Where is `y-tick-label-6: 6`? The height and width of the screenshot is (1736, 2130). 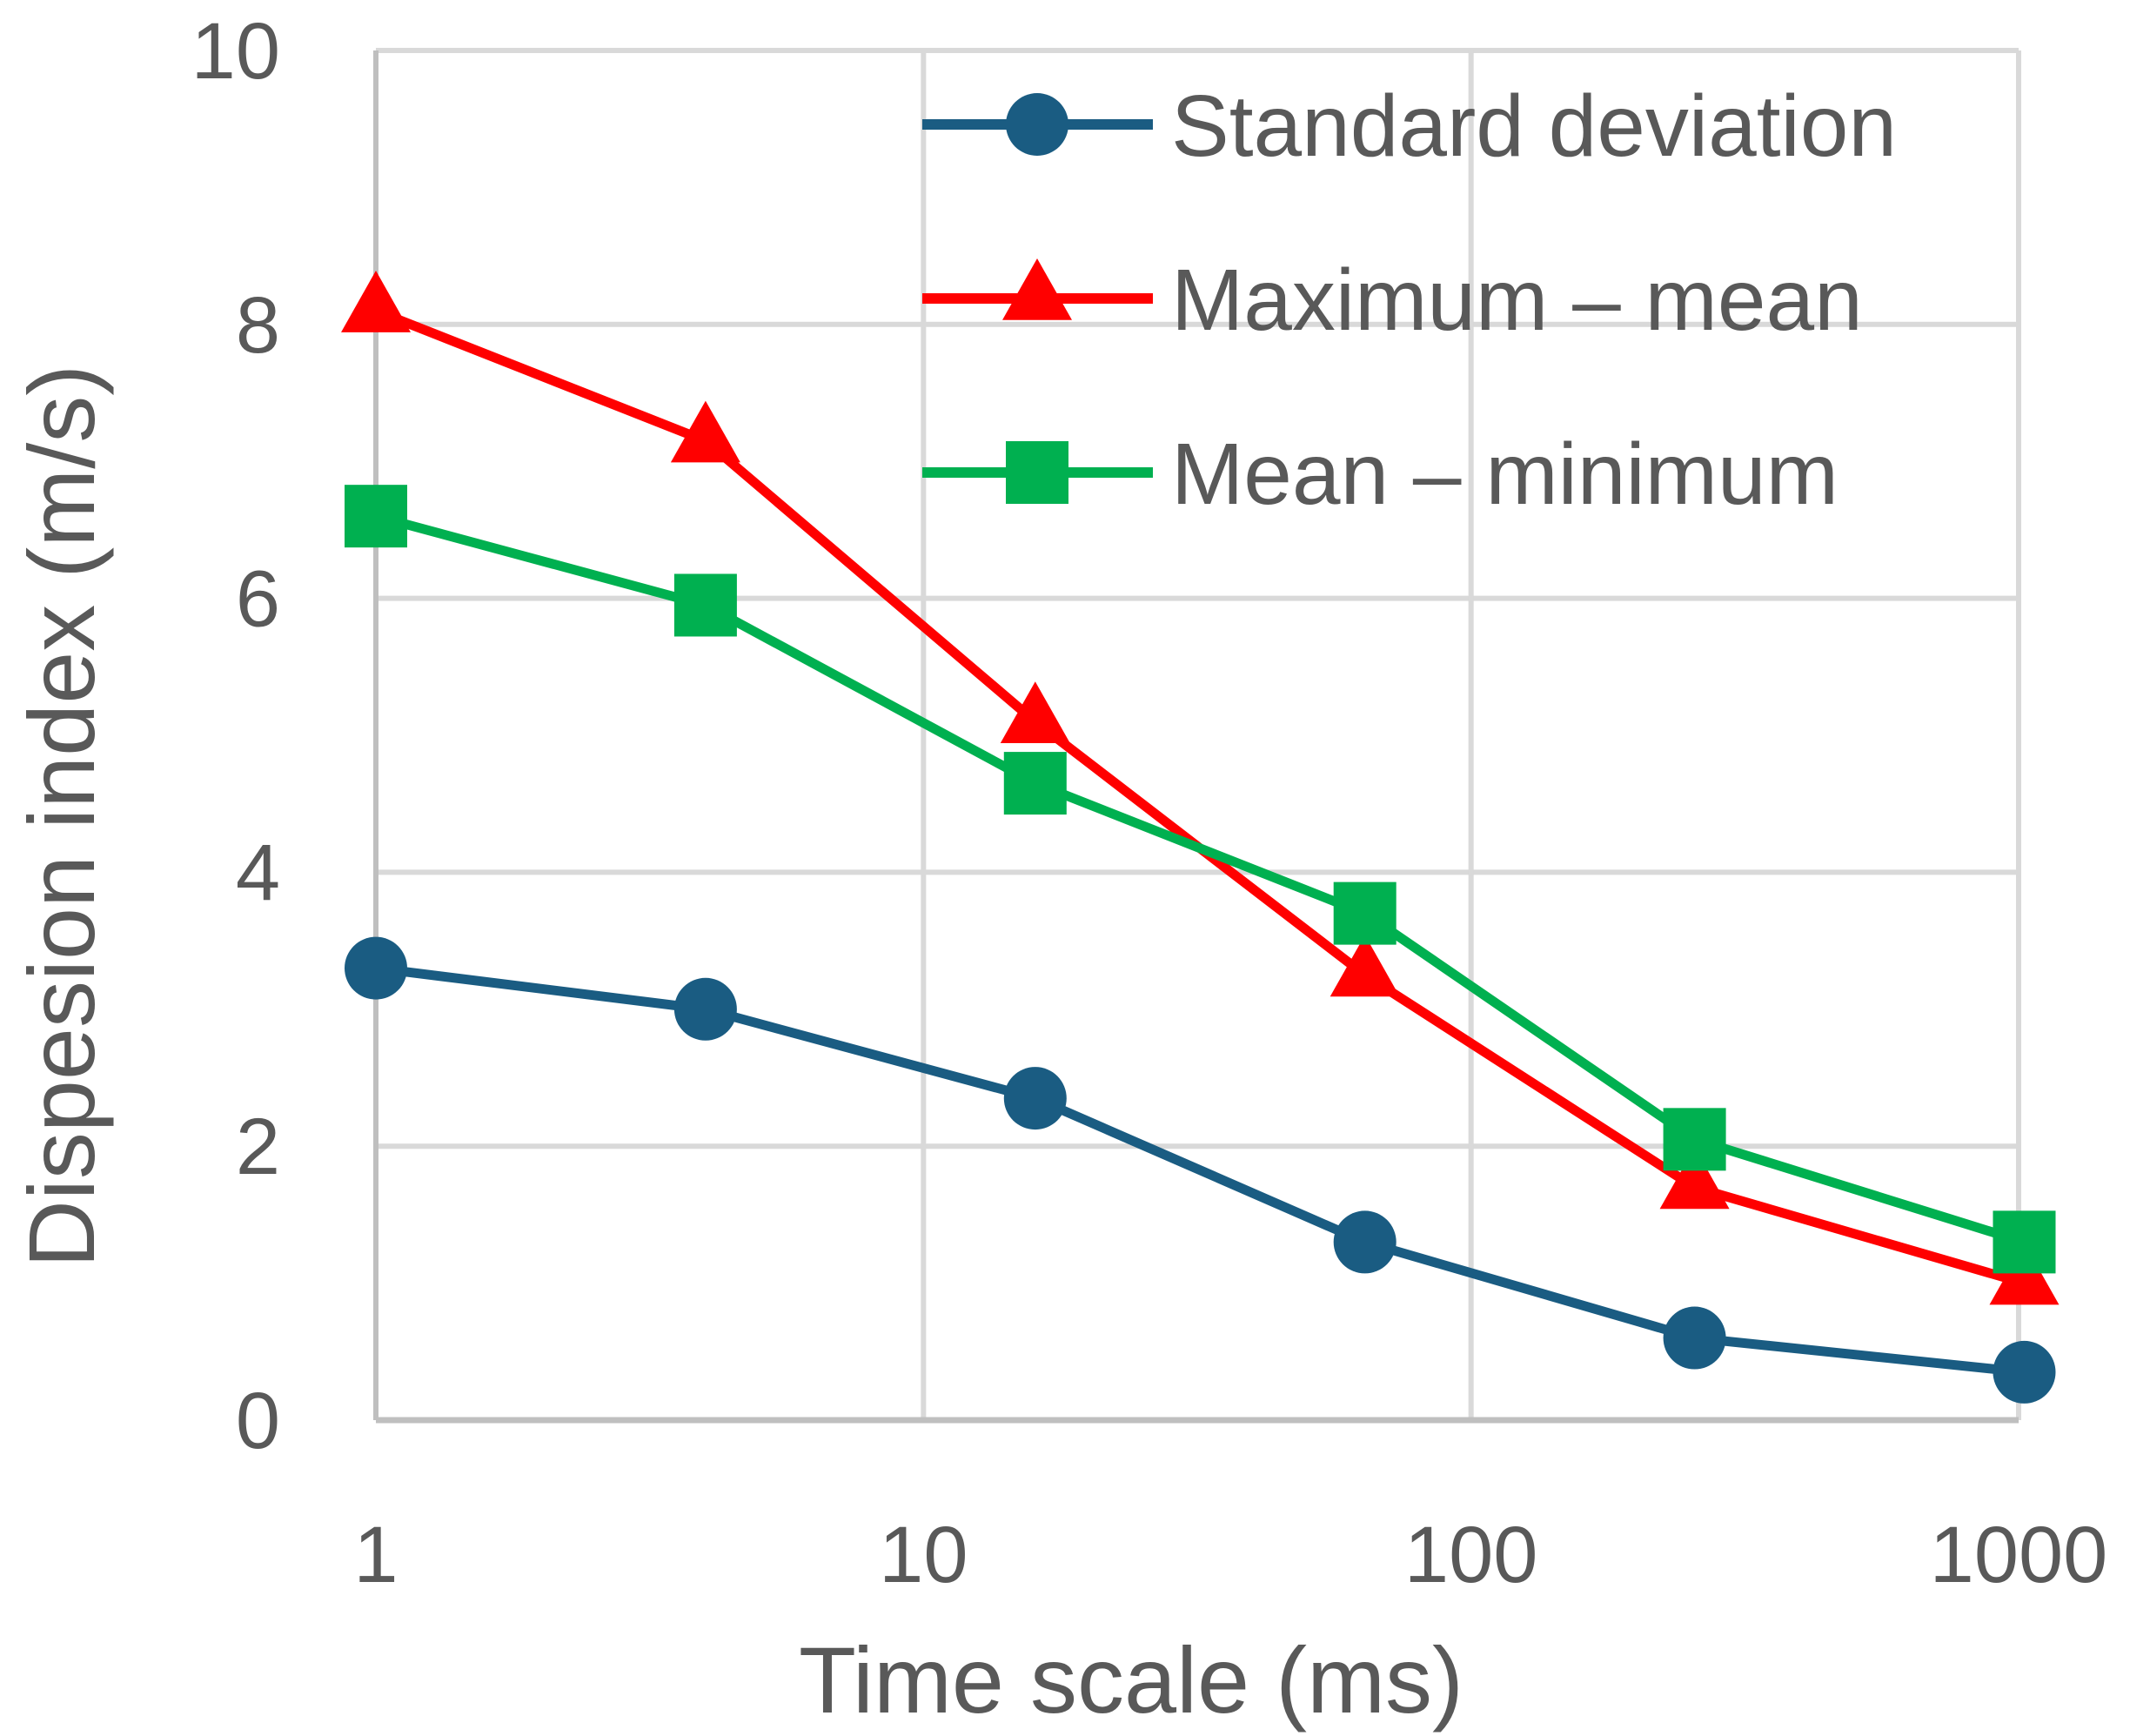 y-tick-label-6: 6 is located at coordinates (258, 599).